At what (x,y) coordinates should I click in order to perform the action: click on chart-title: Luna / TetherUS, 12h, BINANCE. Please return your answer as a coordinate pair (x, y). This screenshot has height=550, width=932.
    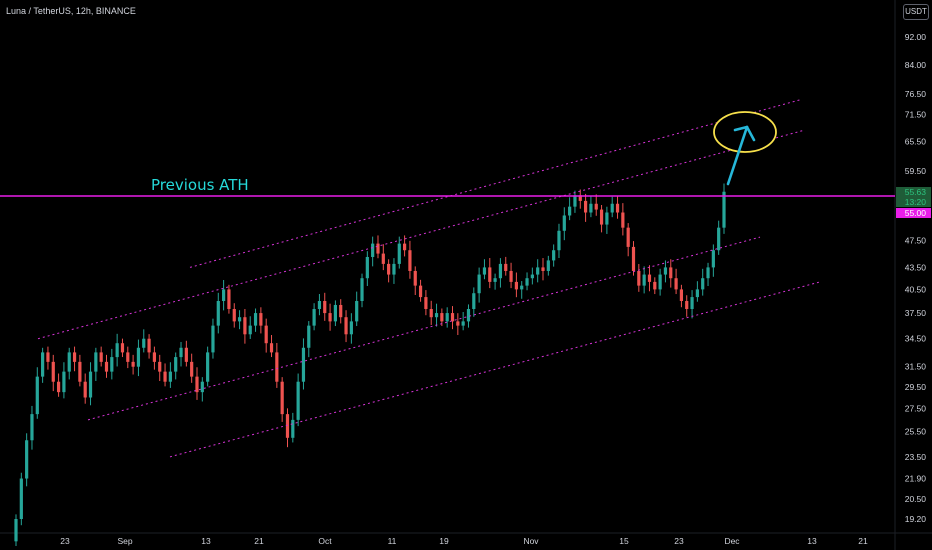
    Looking at the image, I should click on (71, 11).